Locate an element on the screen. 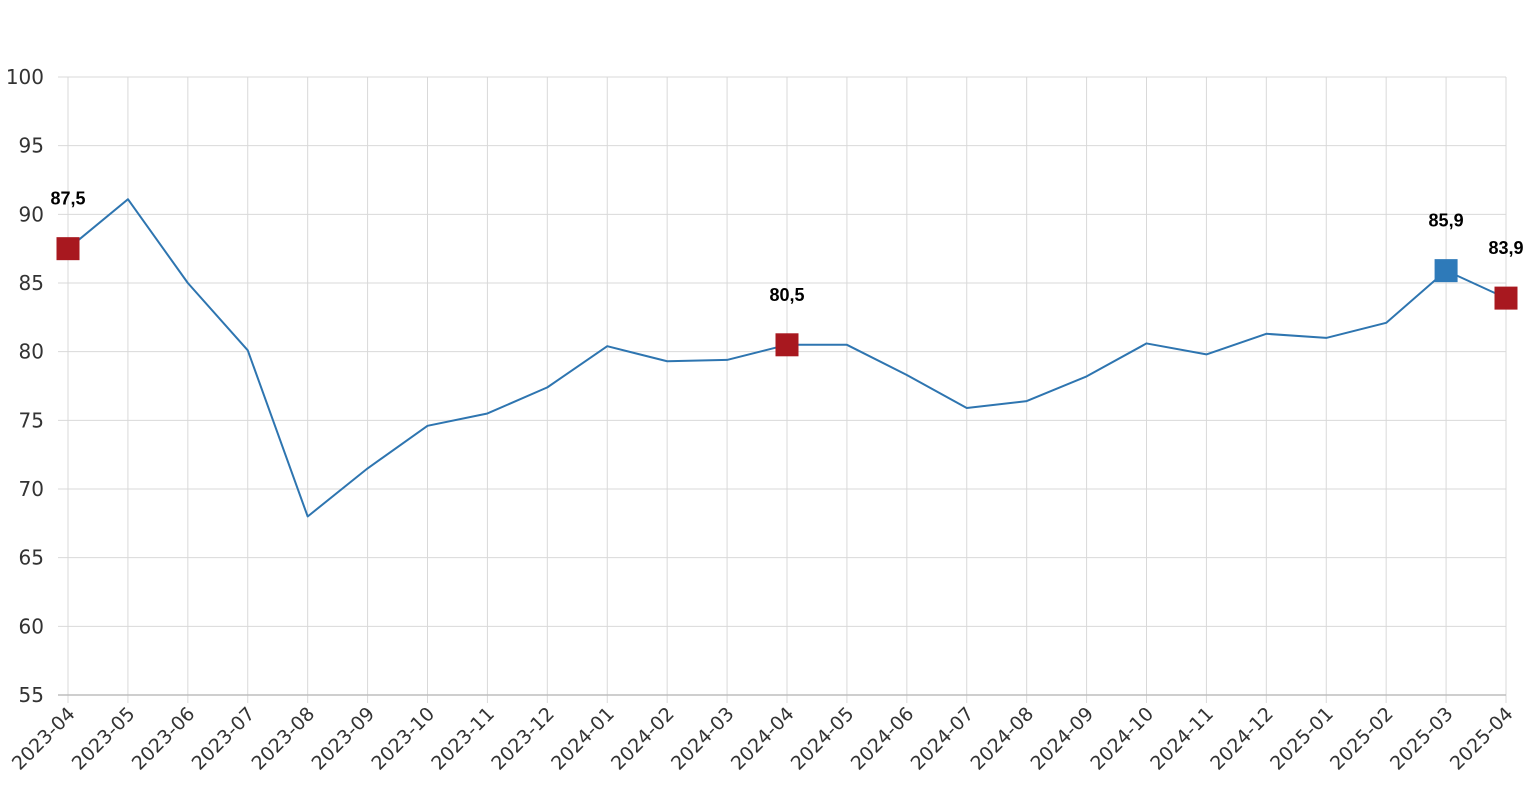 The height and width of the screenshot is (800, 1531). x-tick-label: 2024-08 is located at coordinates (1003, 739).